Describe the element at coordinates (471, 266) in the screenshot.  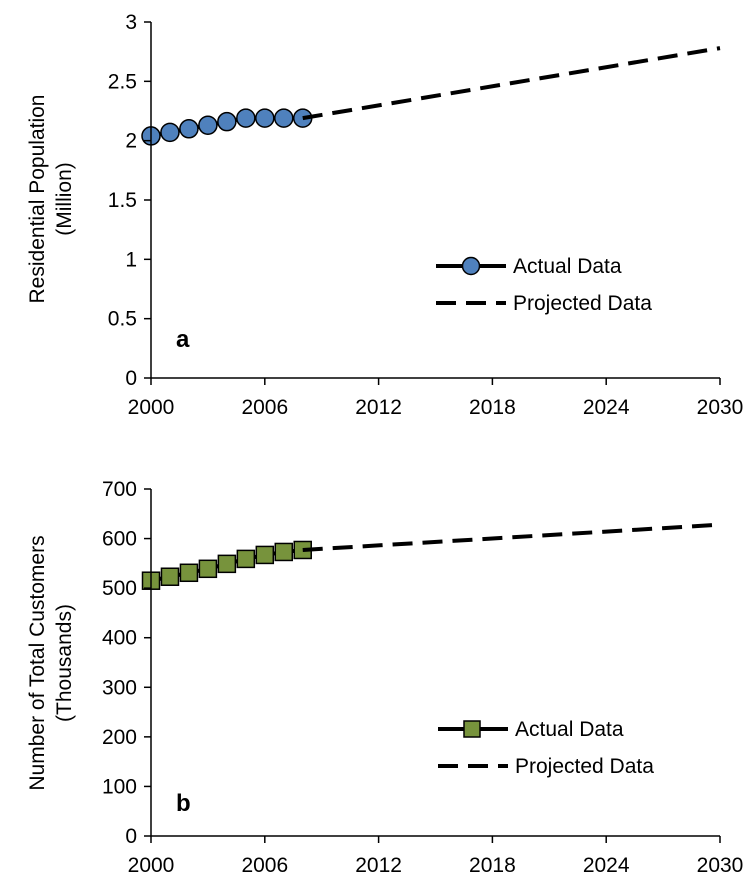
I see `panel-a-legend-actual-marker` at that location.